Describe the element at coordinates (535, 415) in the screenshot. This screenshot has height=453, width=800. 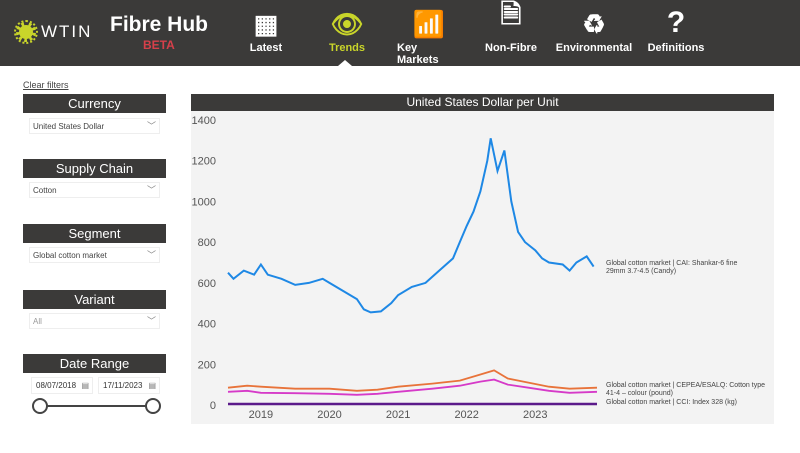
I see `x-tick-label: 2023` at that location.